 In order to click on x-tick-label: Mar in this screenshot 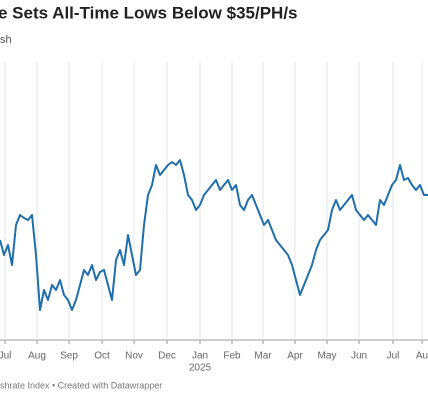, I will do `click(263, 356)`.